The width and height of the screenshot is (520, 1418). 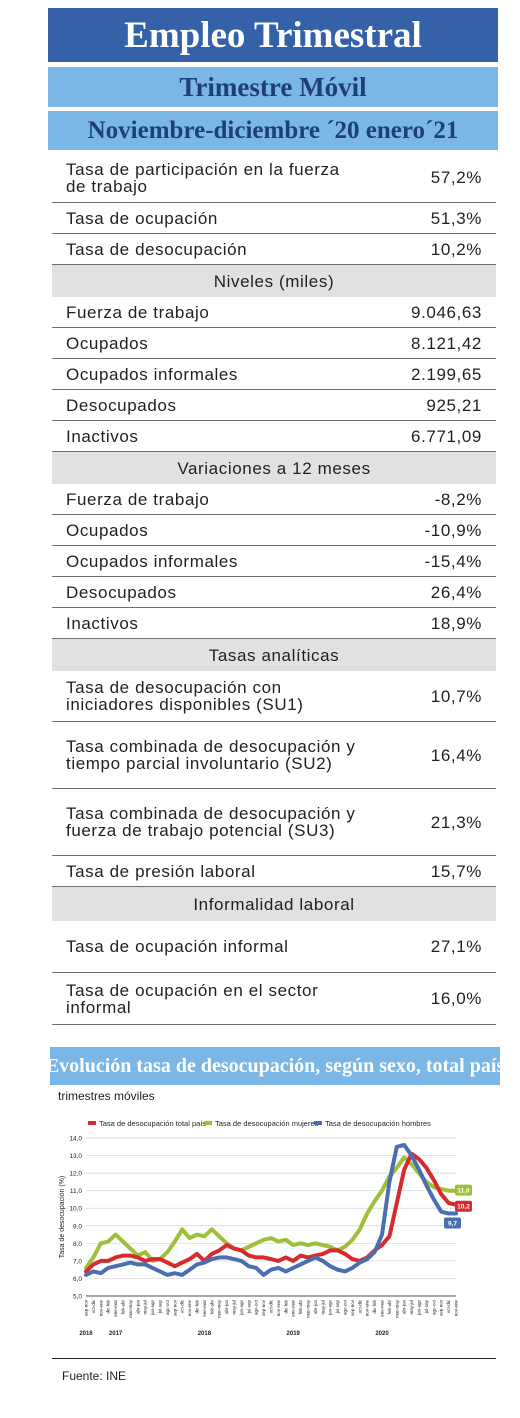 What do you see at coordinates (456, 623) in the screenshot?
I see `row-value: 18,9%` at bounding box center [456, 623].